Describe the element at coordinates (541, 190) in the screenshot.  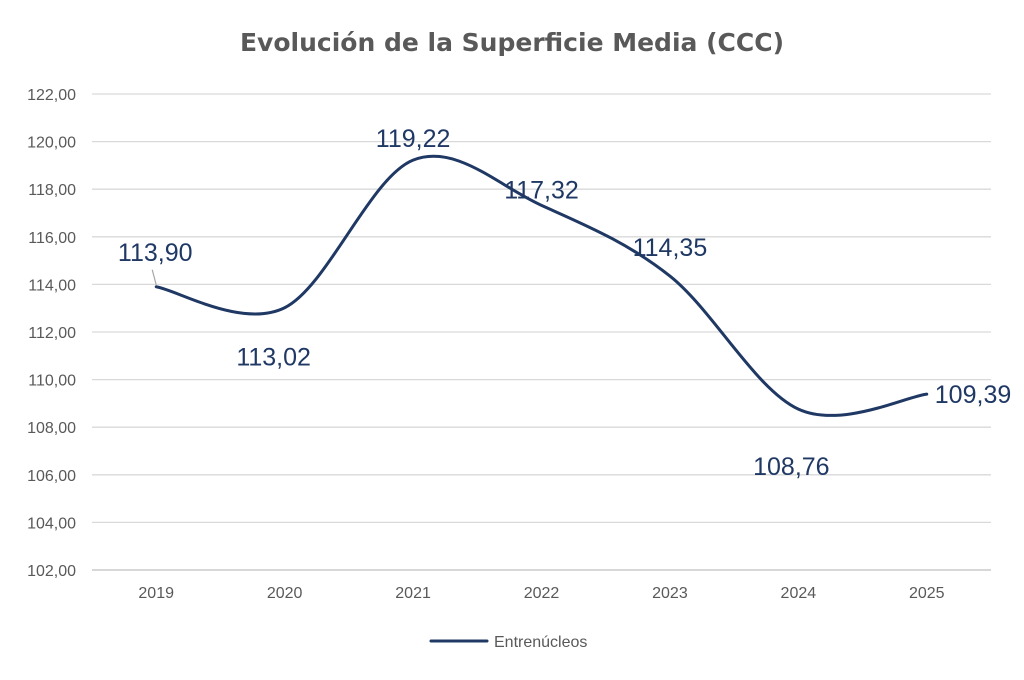
I see `data-label: 117,32` at that location.